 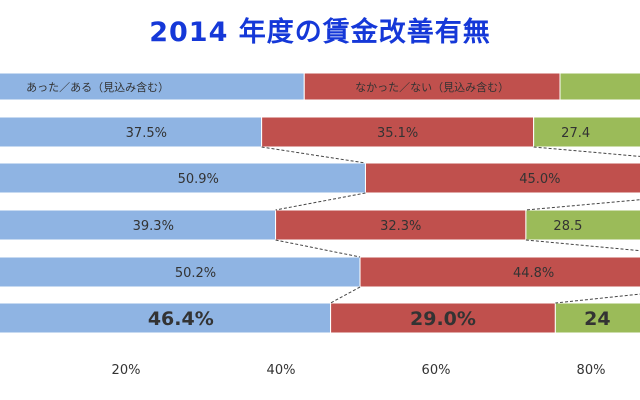 I want to click on legend-label-1: なかった／ない（見込み含む）, so click(x=432, y=87).